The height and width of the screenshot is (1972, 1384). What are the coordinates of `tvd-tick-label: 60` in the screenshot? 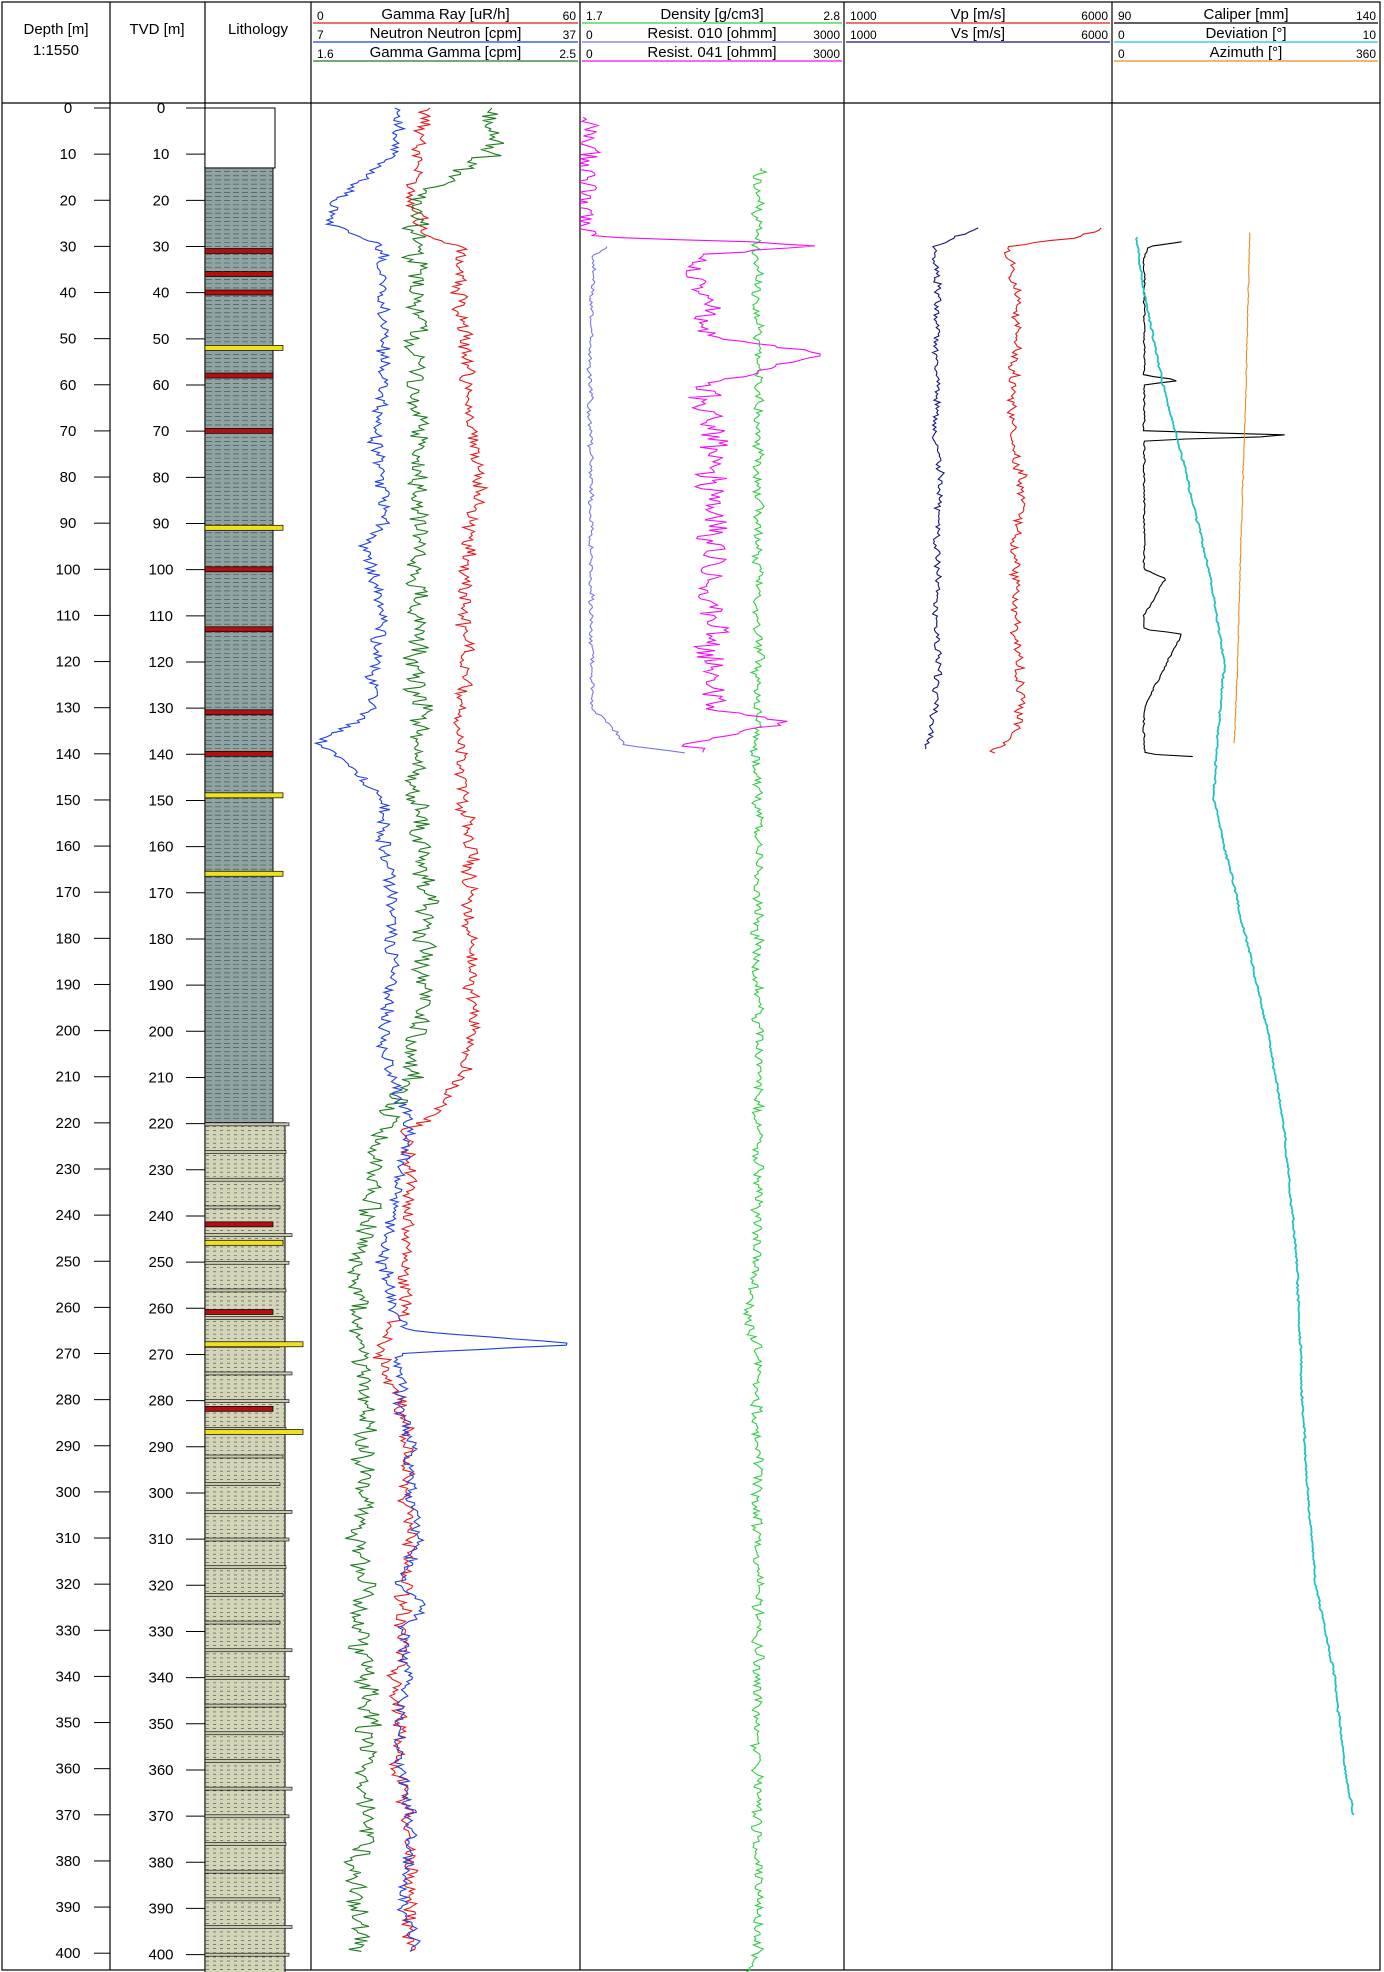 It's located at (161, 385).